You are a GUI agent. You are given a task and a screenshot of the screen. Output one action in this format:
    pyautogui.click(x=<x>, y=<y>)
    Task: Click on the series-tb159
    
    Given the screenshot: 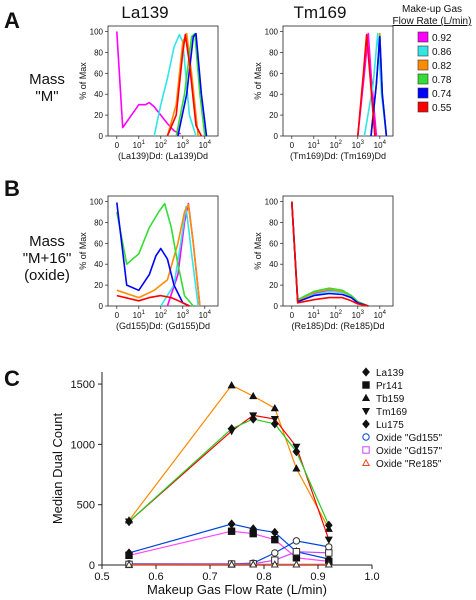 What is the action you would take?
    pyautogui.click(x=228, y=456)
    